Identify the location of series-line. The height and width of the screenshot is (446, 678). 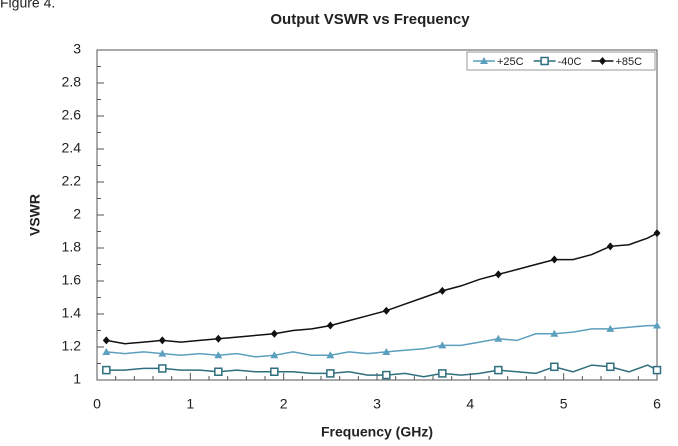
(382, 371).